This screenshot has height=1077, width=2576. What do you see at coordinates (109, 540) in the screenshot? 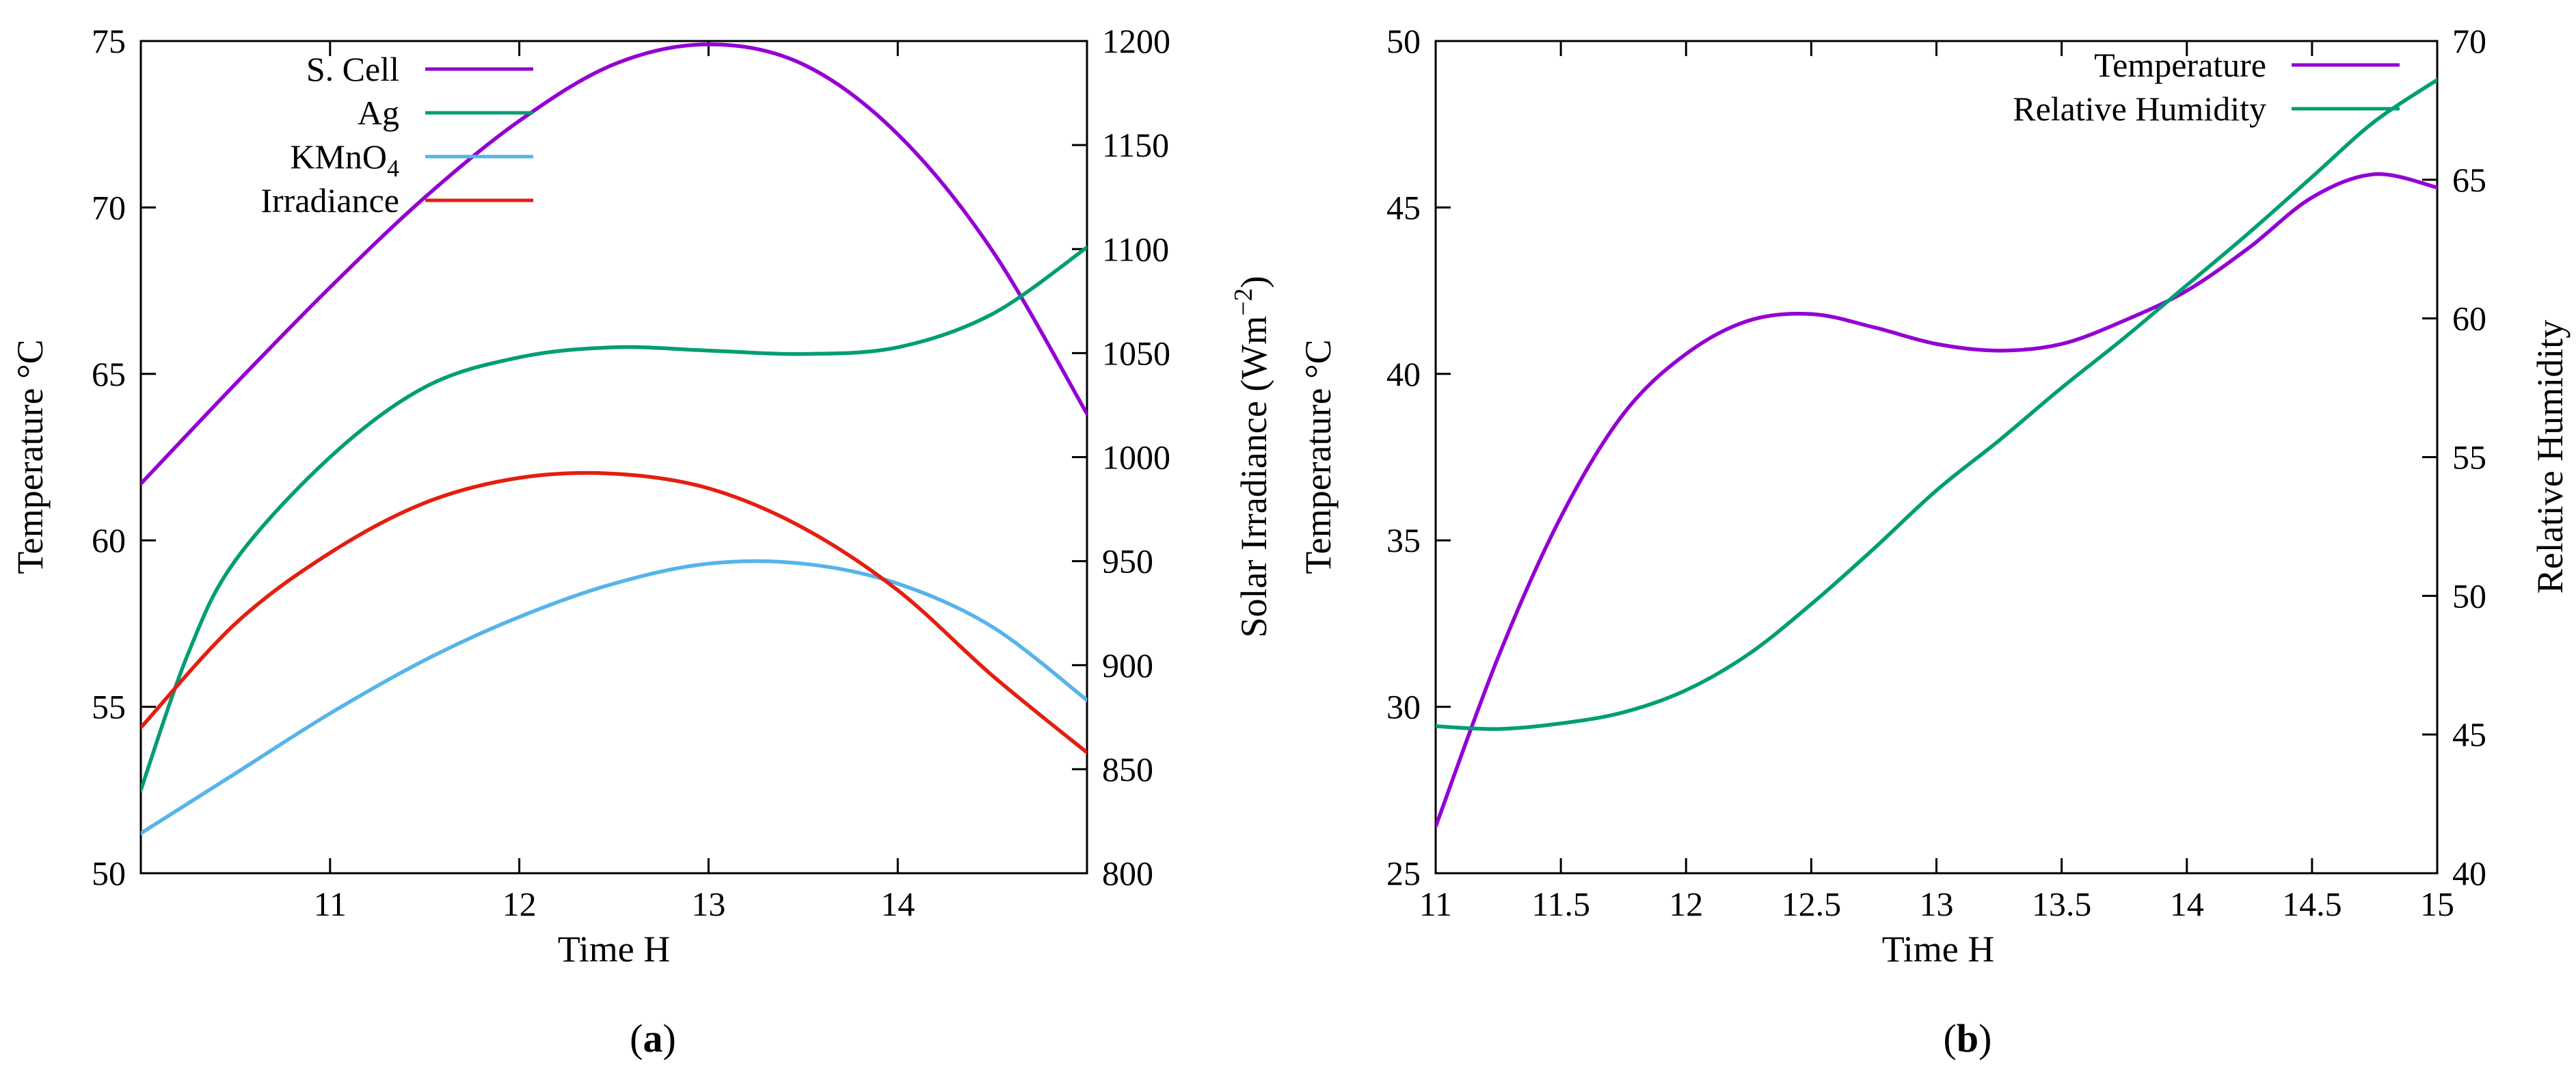
I see `y-tick-label: 60` at bounding box center [109, 540].